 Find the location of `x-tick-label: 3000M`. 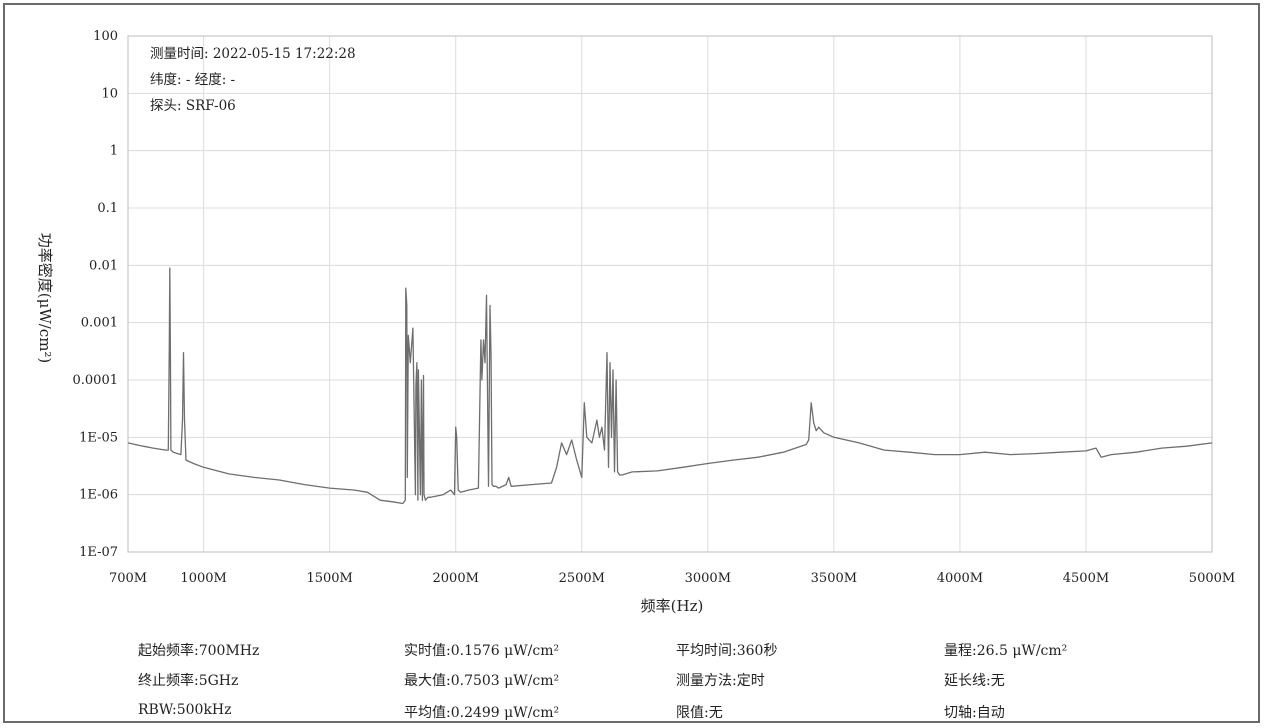

x-tick-label: 3000M is located at coordinates (708, 578).